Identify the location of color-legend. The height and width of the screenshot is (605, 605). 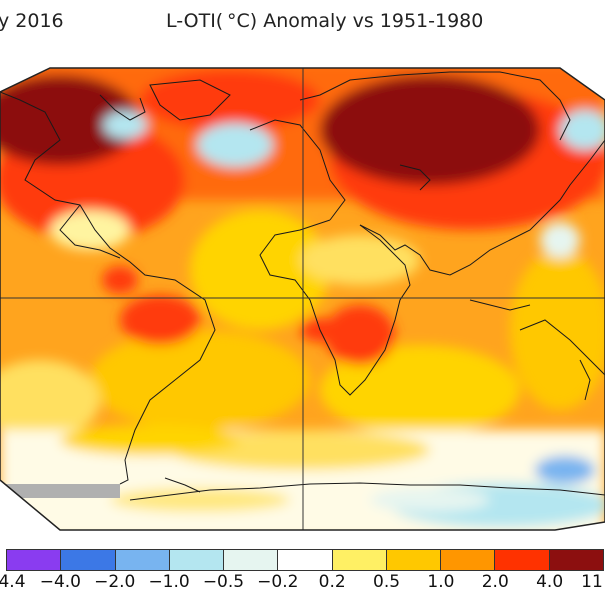
(305, 560).